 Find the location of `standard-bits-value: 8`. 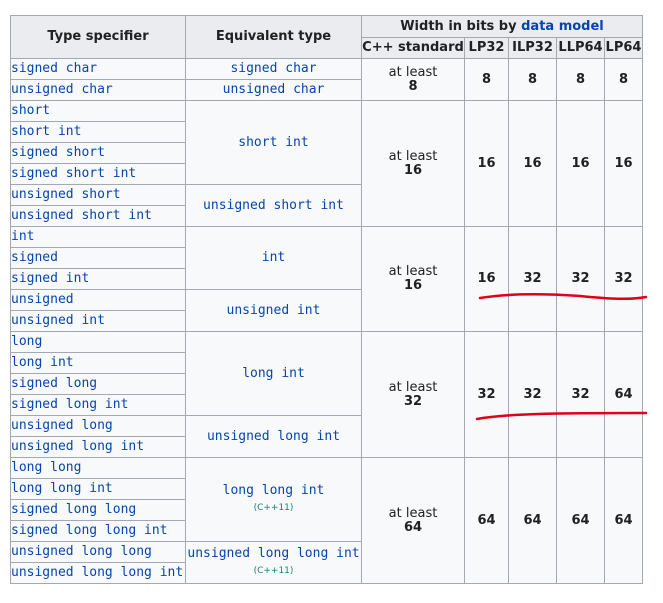

standard-bits-value: 8 is located at coordinates (413, 86).